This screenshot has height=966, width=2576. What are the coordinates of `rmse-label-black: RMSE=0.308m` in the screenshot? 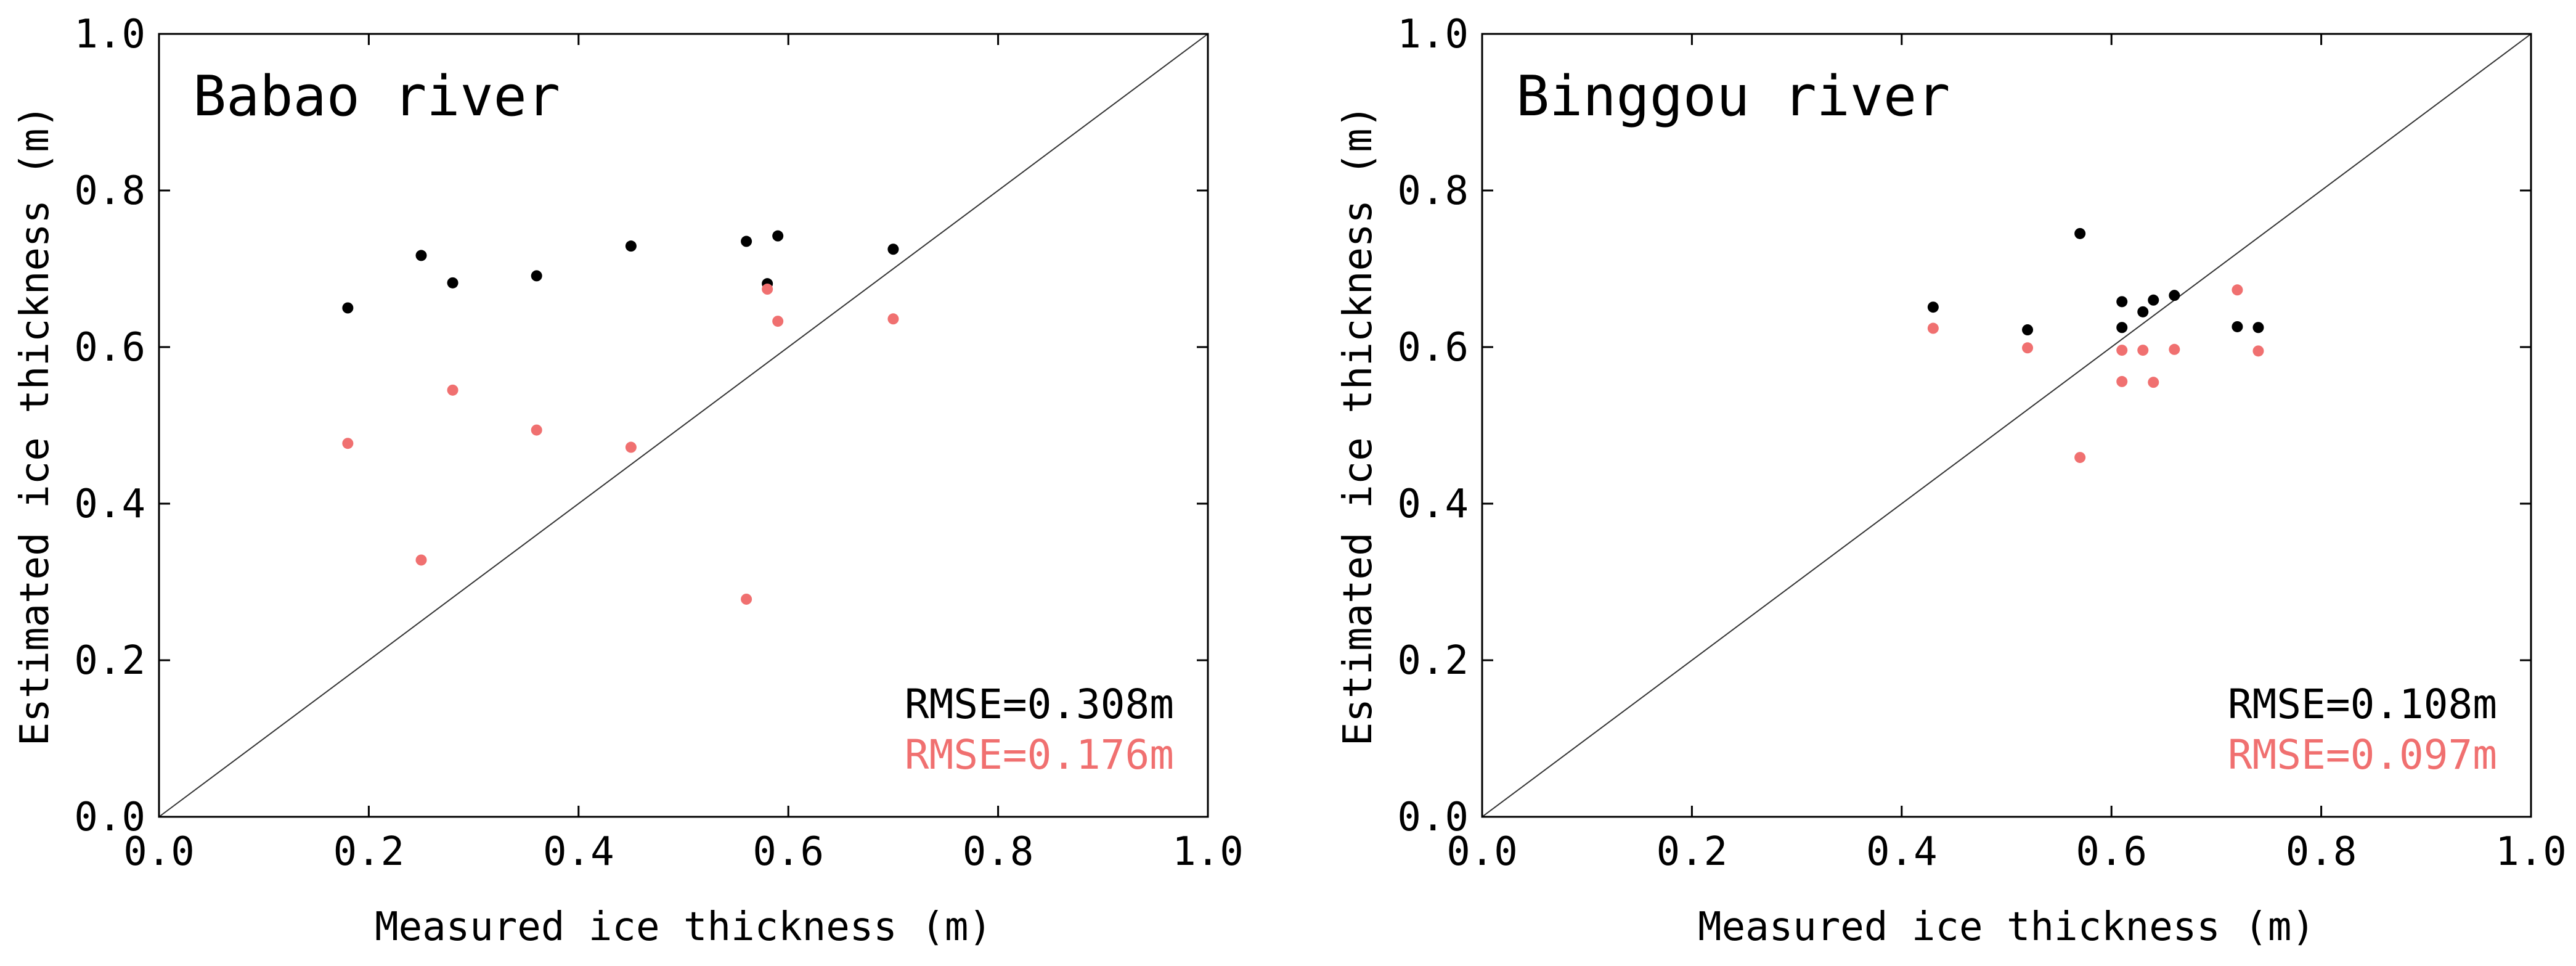 It's located at (1040, 704).